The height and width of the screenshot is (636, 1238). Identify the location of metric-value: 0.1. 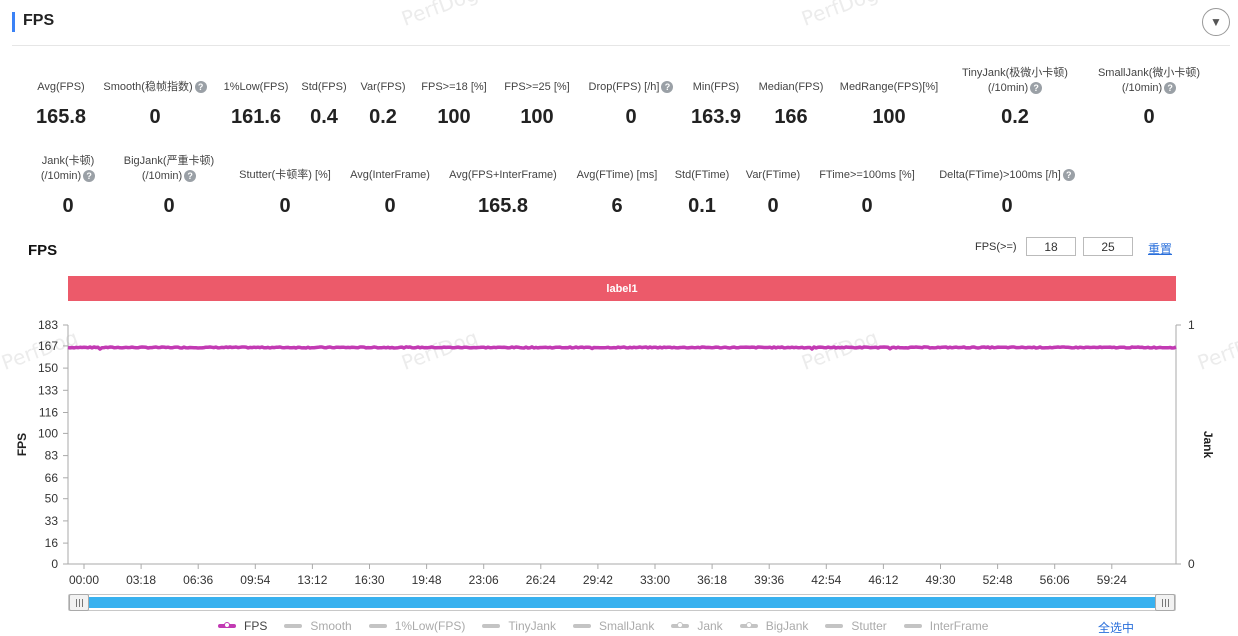
(702, 206).